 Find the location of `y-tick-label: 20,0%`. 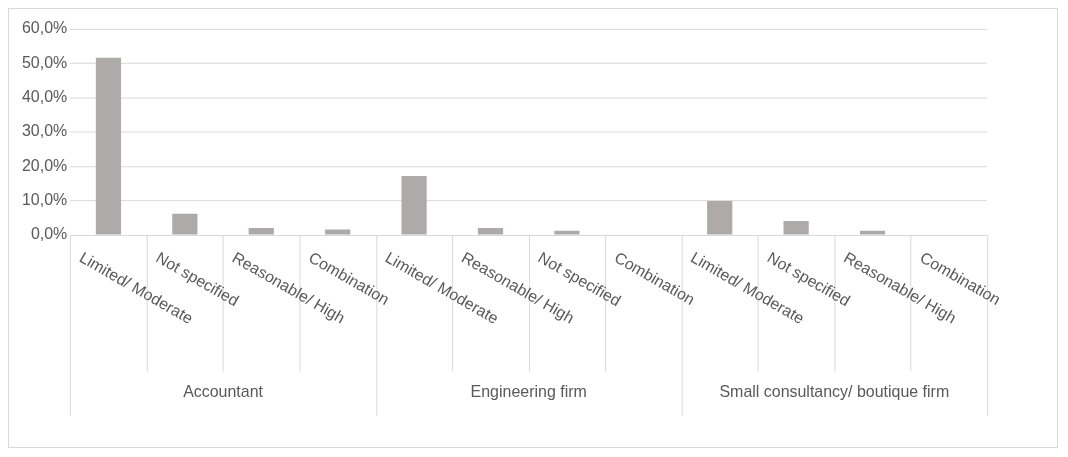

y-tick-label: 20,0% is located at coordinates (44, 165).